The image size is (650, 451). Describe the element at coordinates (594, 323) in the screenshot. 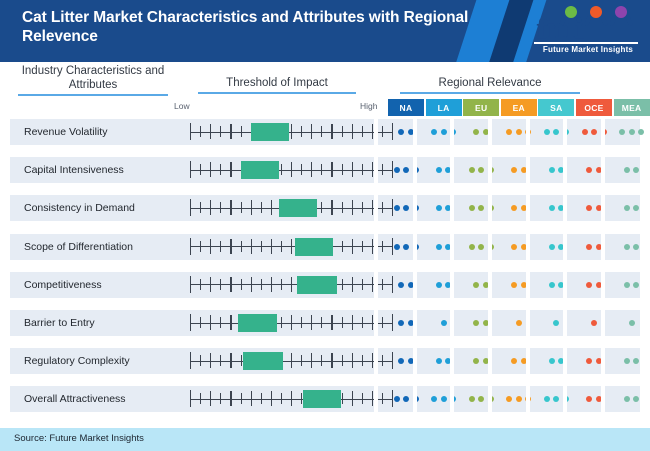

I see `relevance-cell-oce` at that location.